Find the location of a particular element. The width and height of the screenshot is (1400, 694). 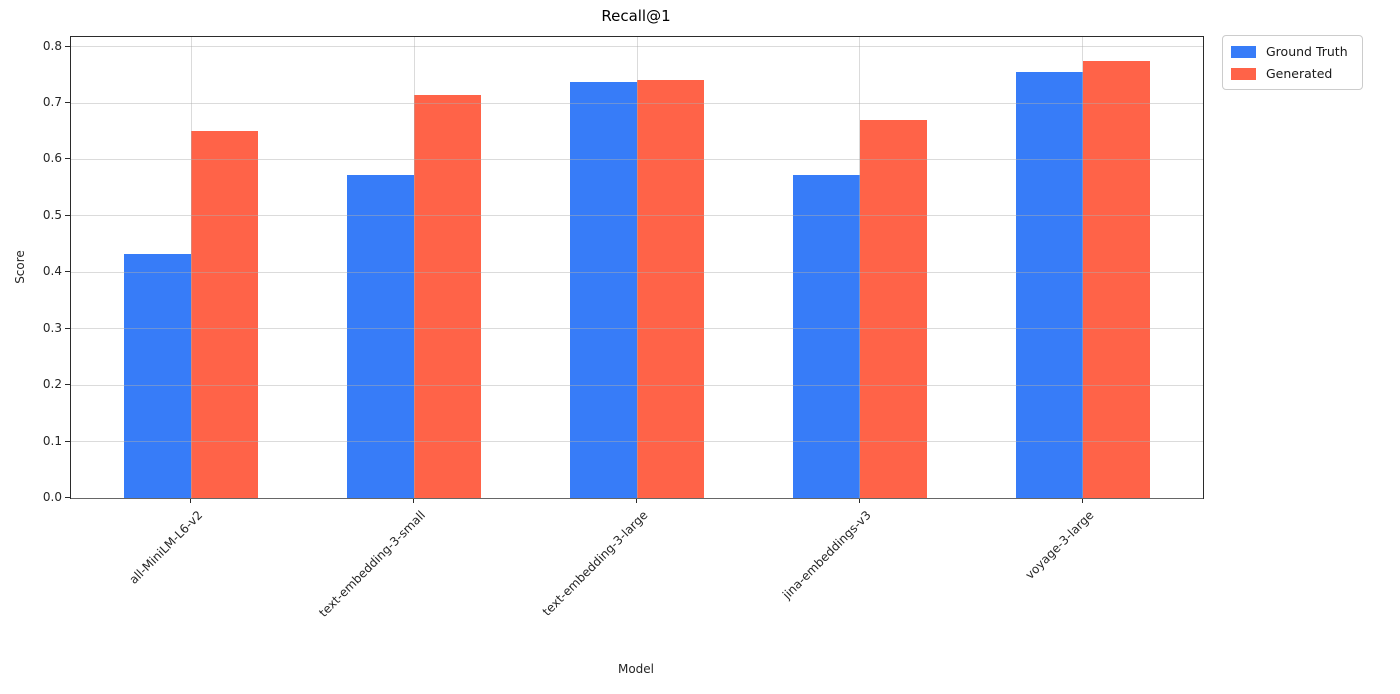

y-tick-label: 0.1 is located at coordinates (52, 440).